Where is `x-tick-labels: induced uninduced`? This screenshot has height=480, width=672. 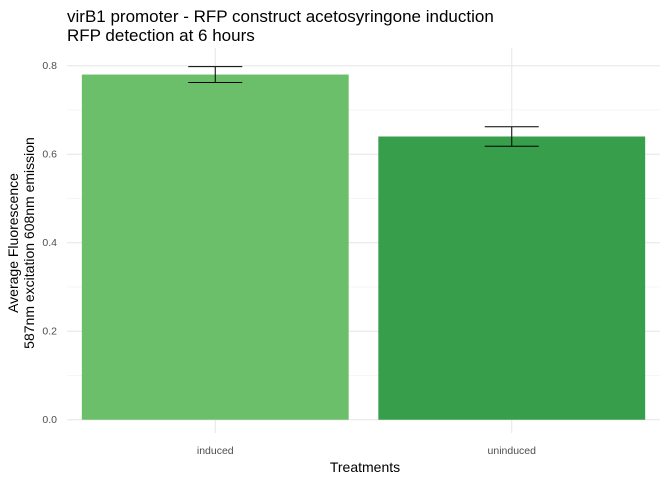
x-tick-labels: induced uninduced is located at coordinates (366, 451).